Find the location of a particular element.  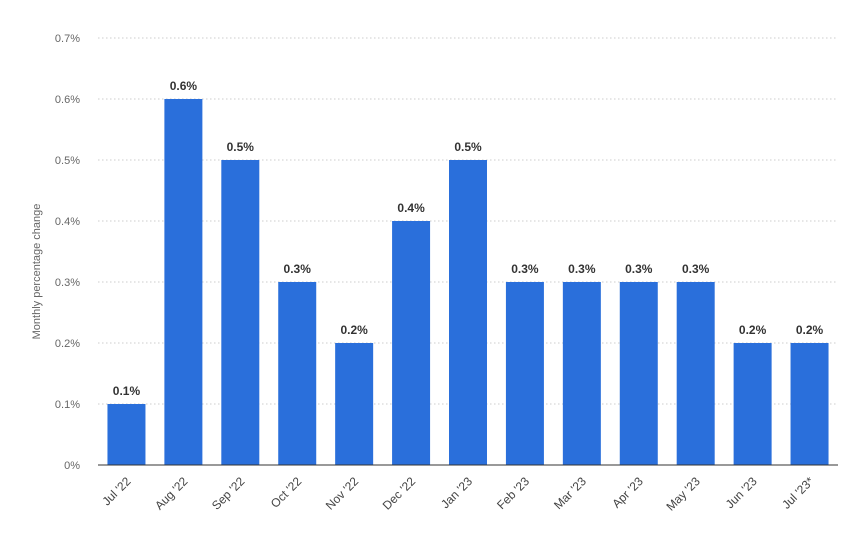

y-tick-label: 0.6% is located at coordinates (67, 100).